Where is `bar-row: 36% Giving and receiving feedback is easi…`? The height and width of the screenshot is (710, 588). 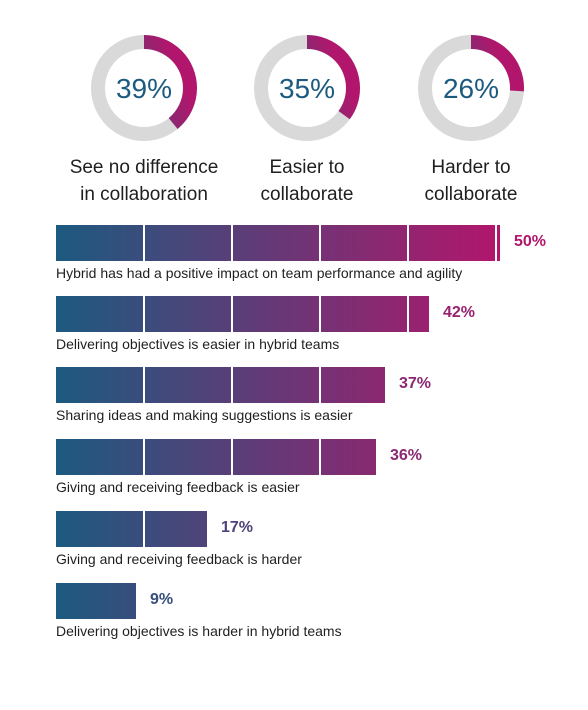 bar-row: 36% Giving and receiving feedback is easi… is located at coordinates (316, 473).